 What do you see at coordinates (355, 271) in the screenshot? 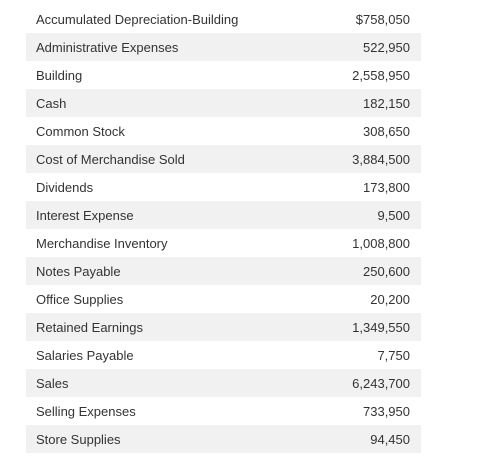
I see `account-amount: 250,600` at bounding box center [355, 271].